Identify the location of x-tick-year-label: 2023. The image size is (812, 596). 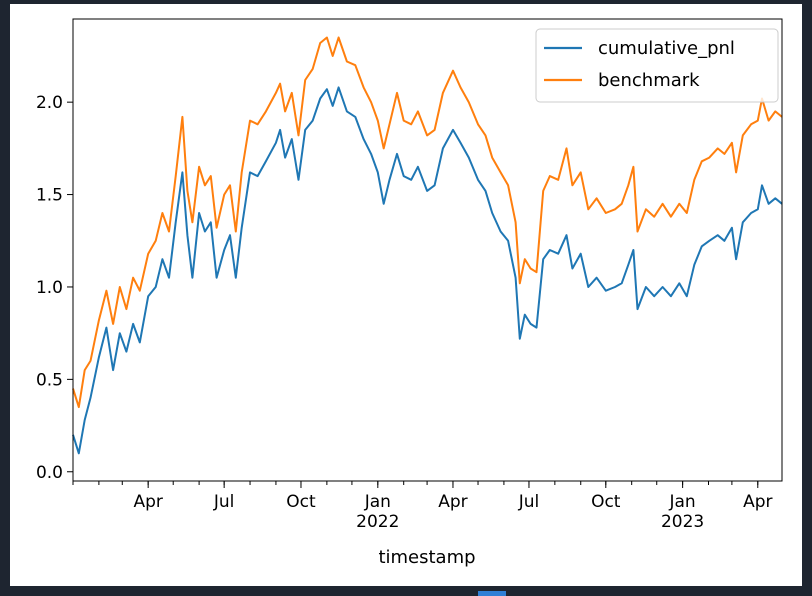
(682, 522).